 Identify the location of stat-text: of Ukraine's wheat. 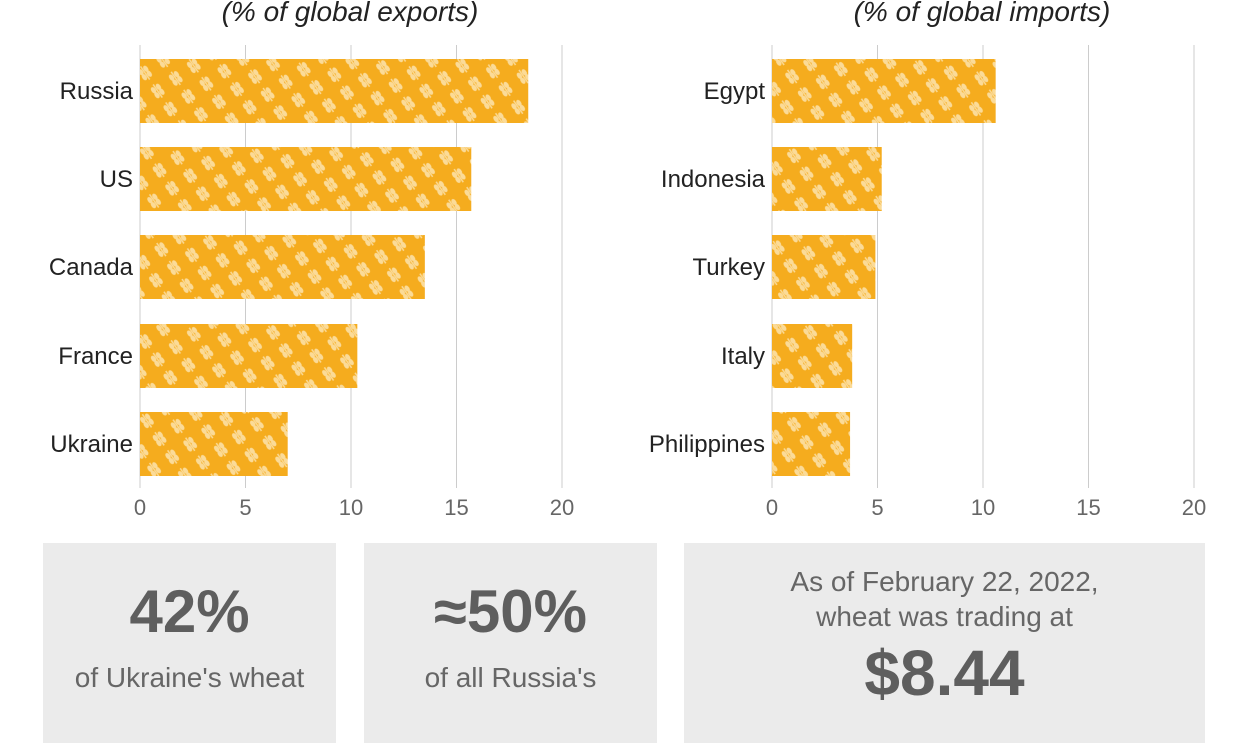
(189, 677).